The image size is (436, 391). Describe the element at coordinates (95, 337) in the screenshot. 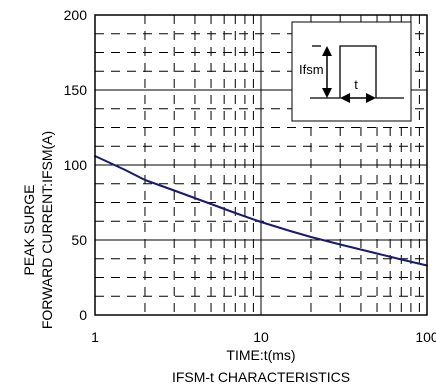

I see `x-tick-label: 1` at that location.